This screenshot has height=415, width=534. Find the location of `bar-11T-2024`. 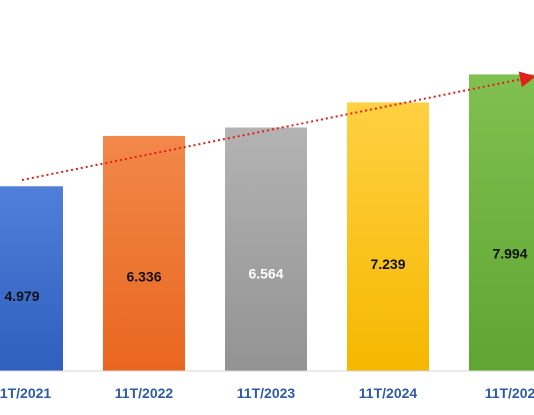

bar-11T-2024 is located at coordinates (388, 236).